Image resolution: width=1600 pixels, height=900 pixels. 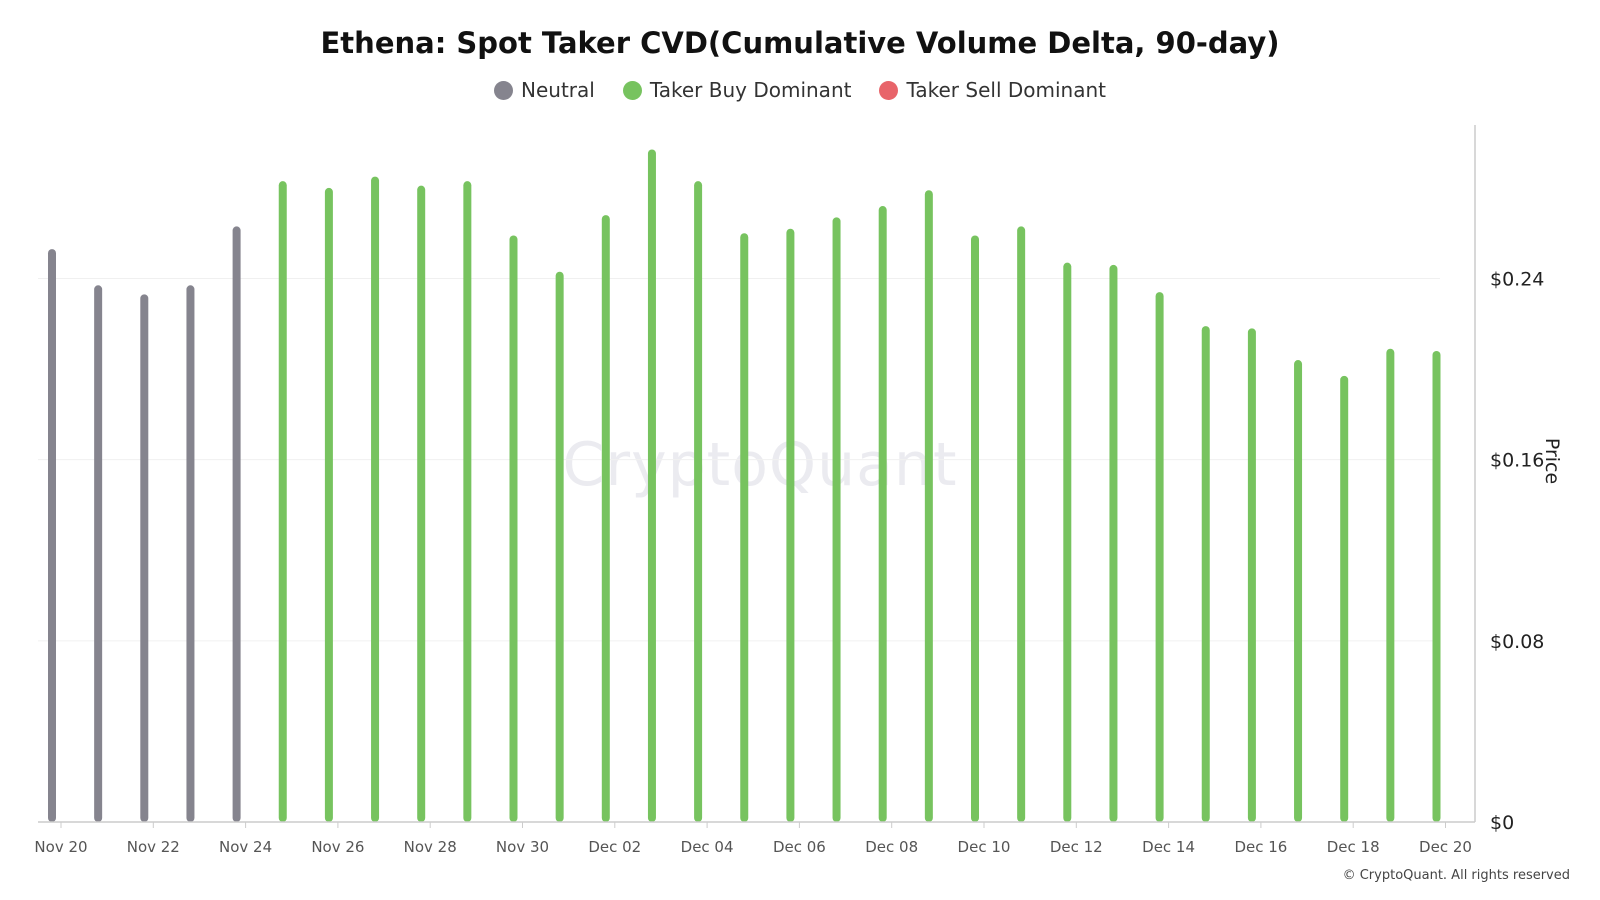 What do you see at coordinates (1260, 847) in the screenshot?
I see `x-tick-label: Dec 16` at bounding box center [1260, 847].